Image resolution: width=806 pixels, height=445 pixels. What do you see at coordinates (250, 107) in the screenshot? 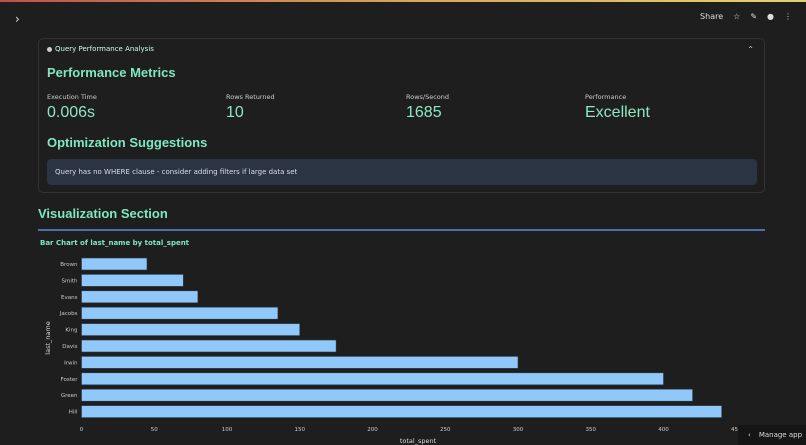
I see `metric-rows-returned: Rows Returned 10` at bounding box center [250, 107].